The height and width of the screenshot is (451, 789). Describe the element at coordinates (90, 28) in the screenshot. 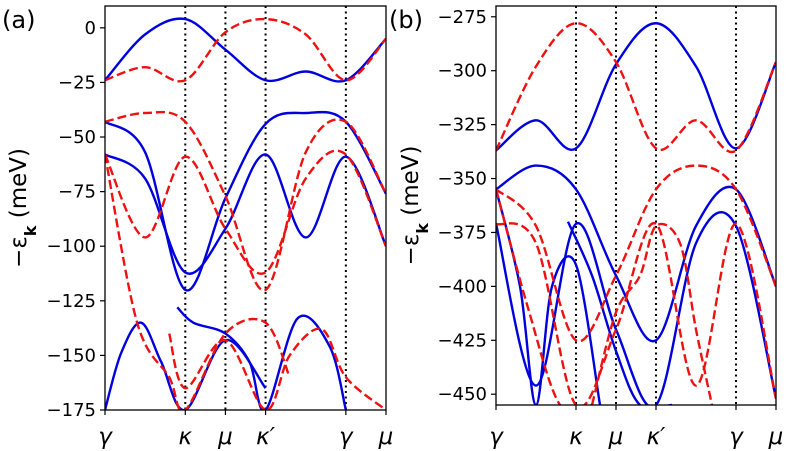

I see `y-tick-label: 0` at that location.